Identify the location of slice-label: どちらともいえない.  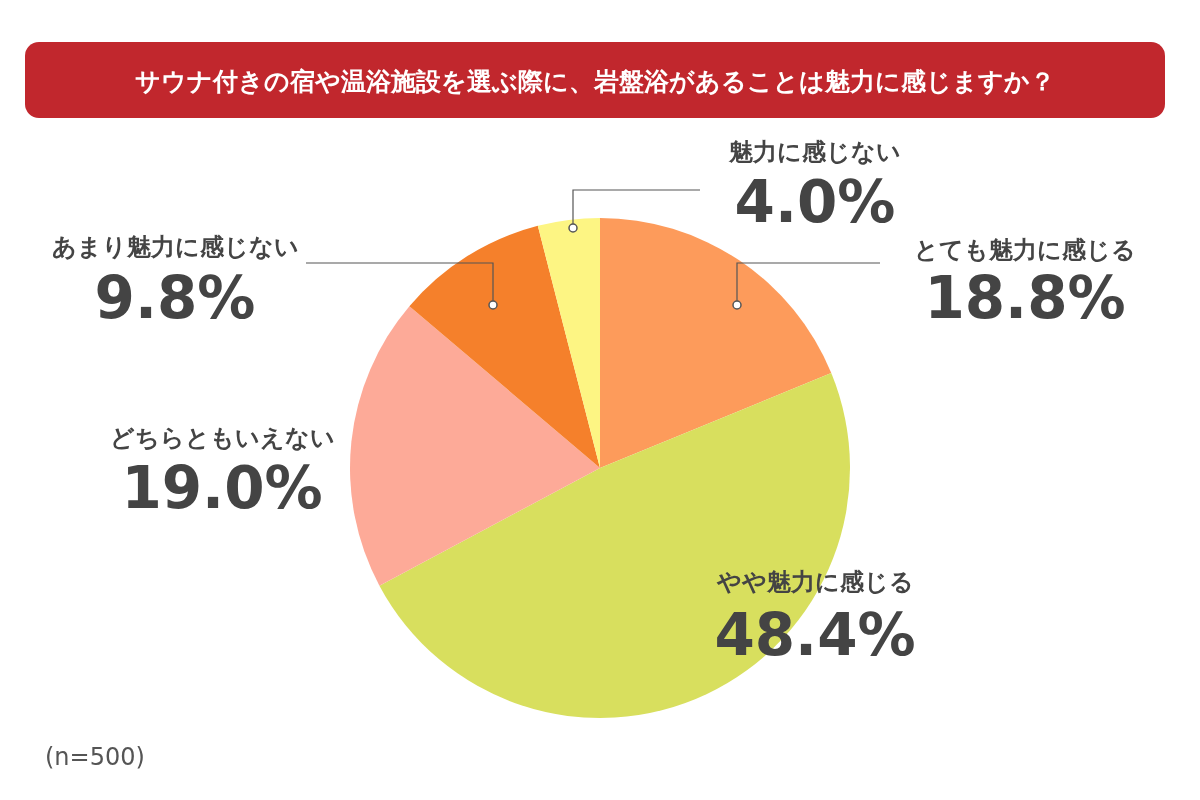
(222, 438).